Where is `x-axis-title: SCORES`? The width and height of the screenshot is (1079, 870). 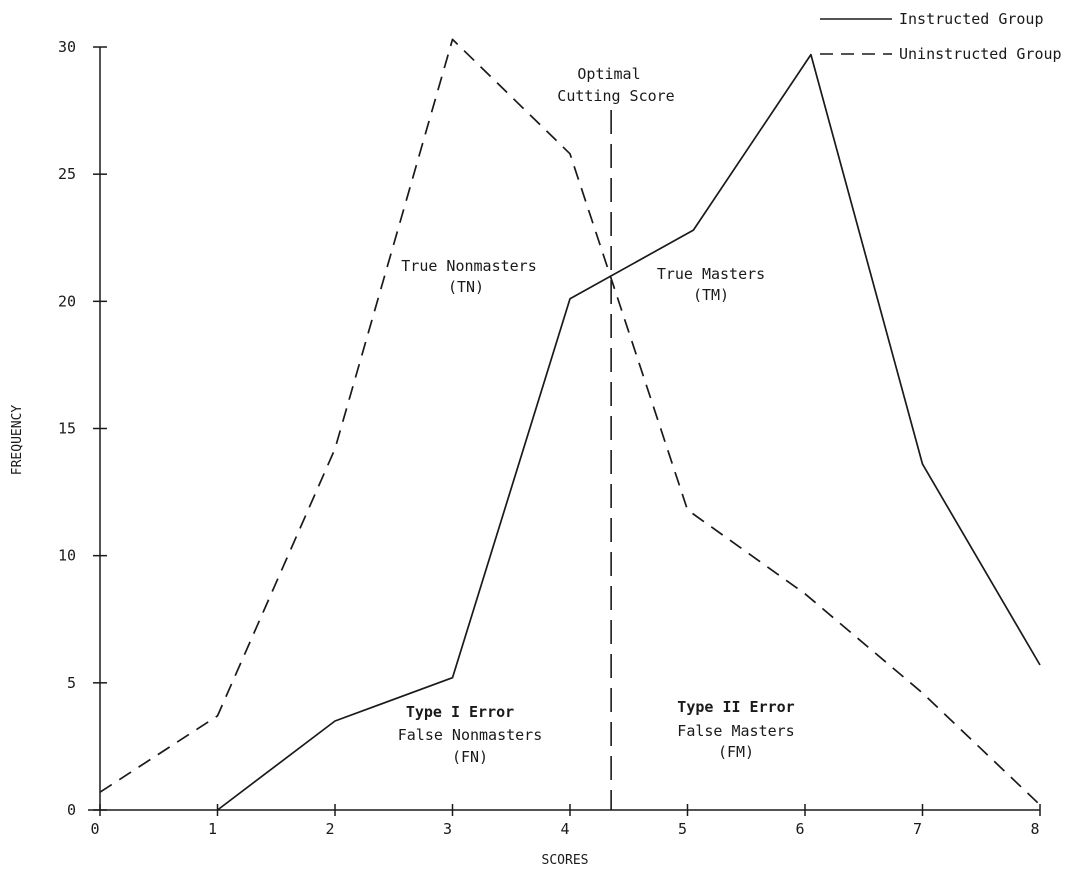
x-axis-title: SCORES is located at coordinates (565, 860).